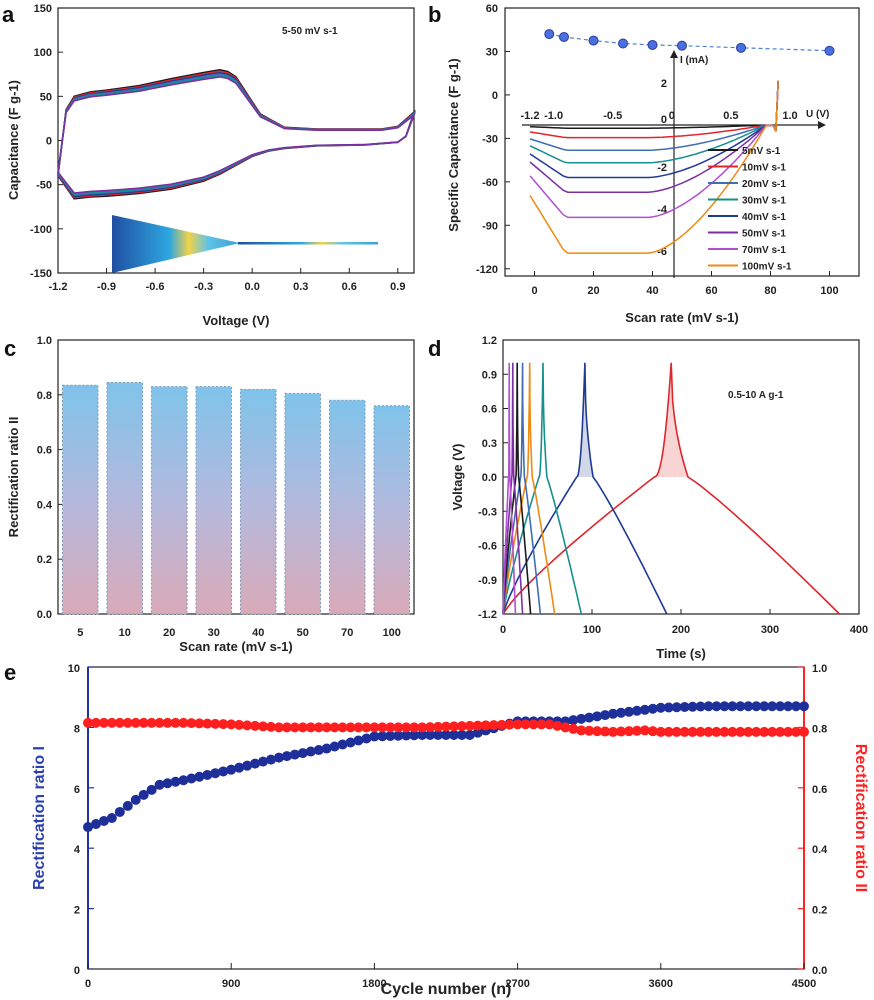  Describe the element at coordinates (819, 911) in the screenshot. I see `right-y-tick-label: 0.2` at that location.